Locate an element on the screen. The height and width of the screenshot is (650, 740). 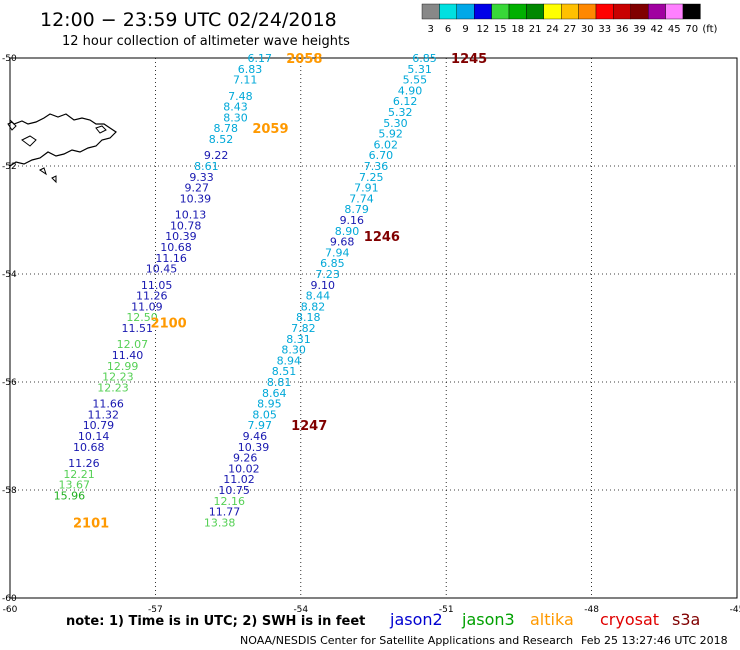
wave-height-value: 10.02 is located at coordinates (244, 468).